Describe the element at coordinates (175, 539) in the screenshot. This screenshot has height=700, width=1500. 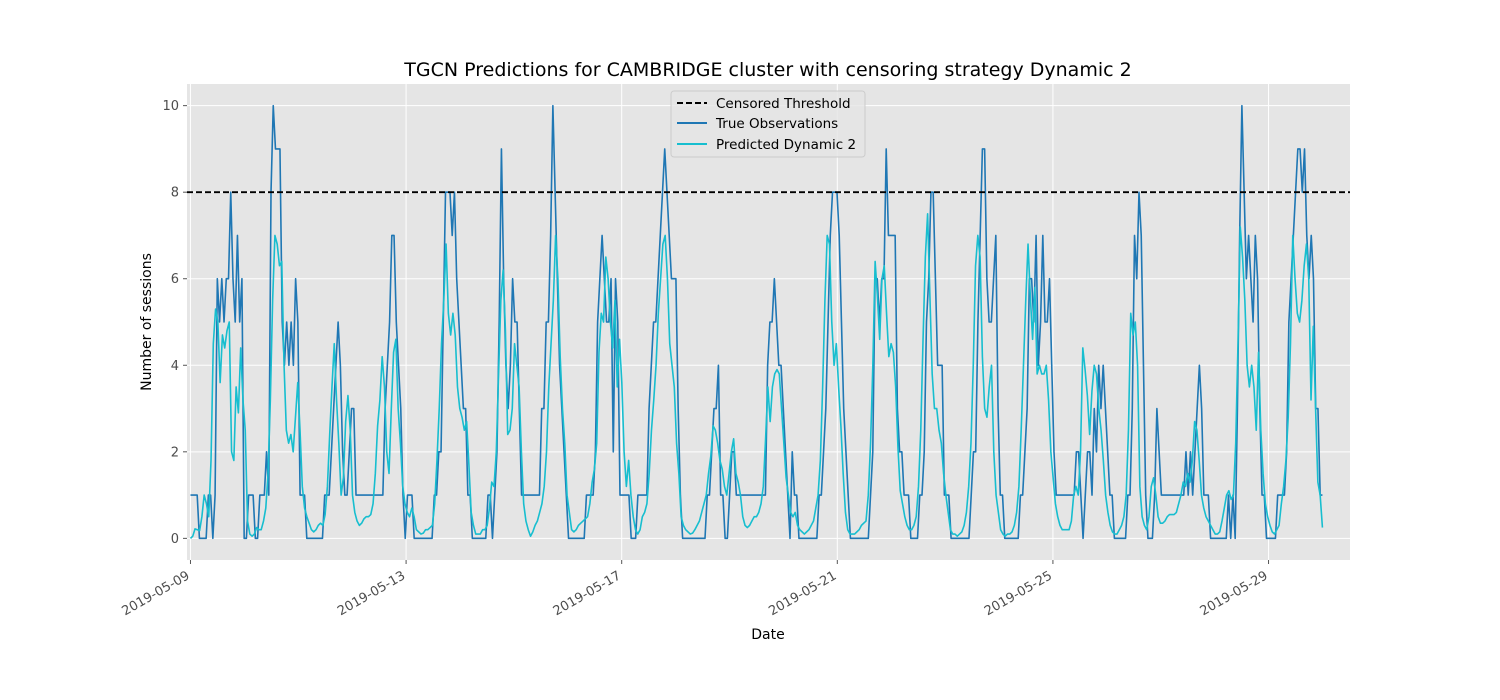
I see `y-tick-label: 0` at that location.